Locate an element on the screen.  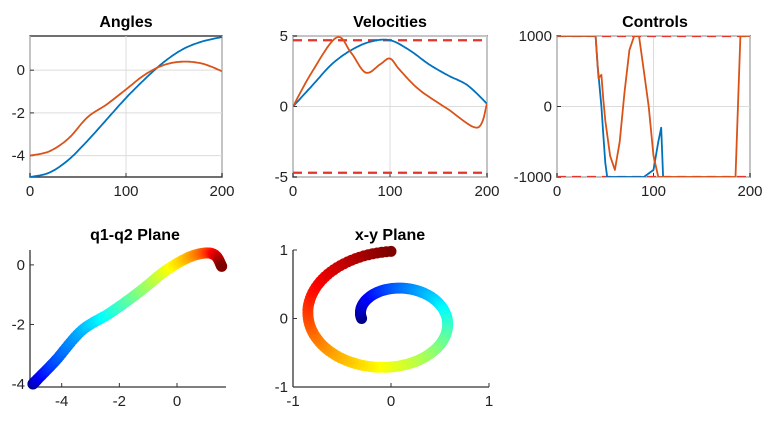
y-tick-label: -1 is located at coordinates (281, 387).